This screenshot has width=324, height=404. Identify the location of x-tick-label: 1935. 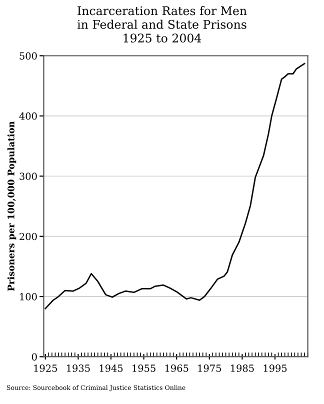
(78, 368).